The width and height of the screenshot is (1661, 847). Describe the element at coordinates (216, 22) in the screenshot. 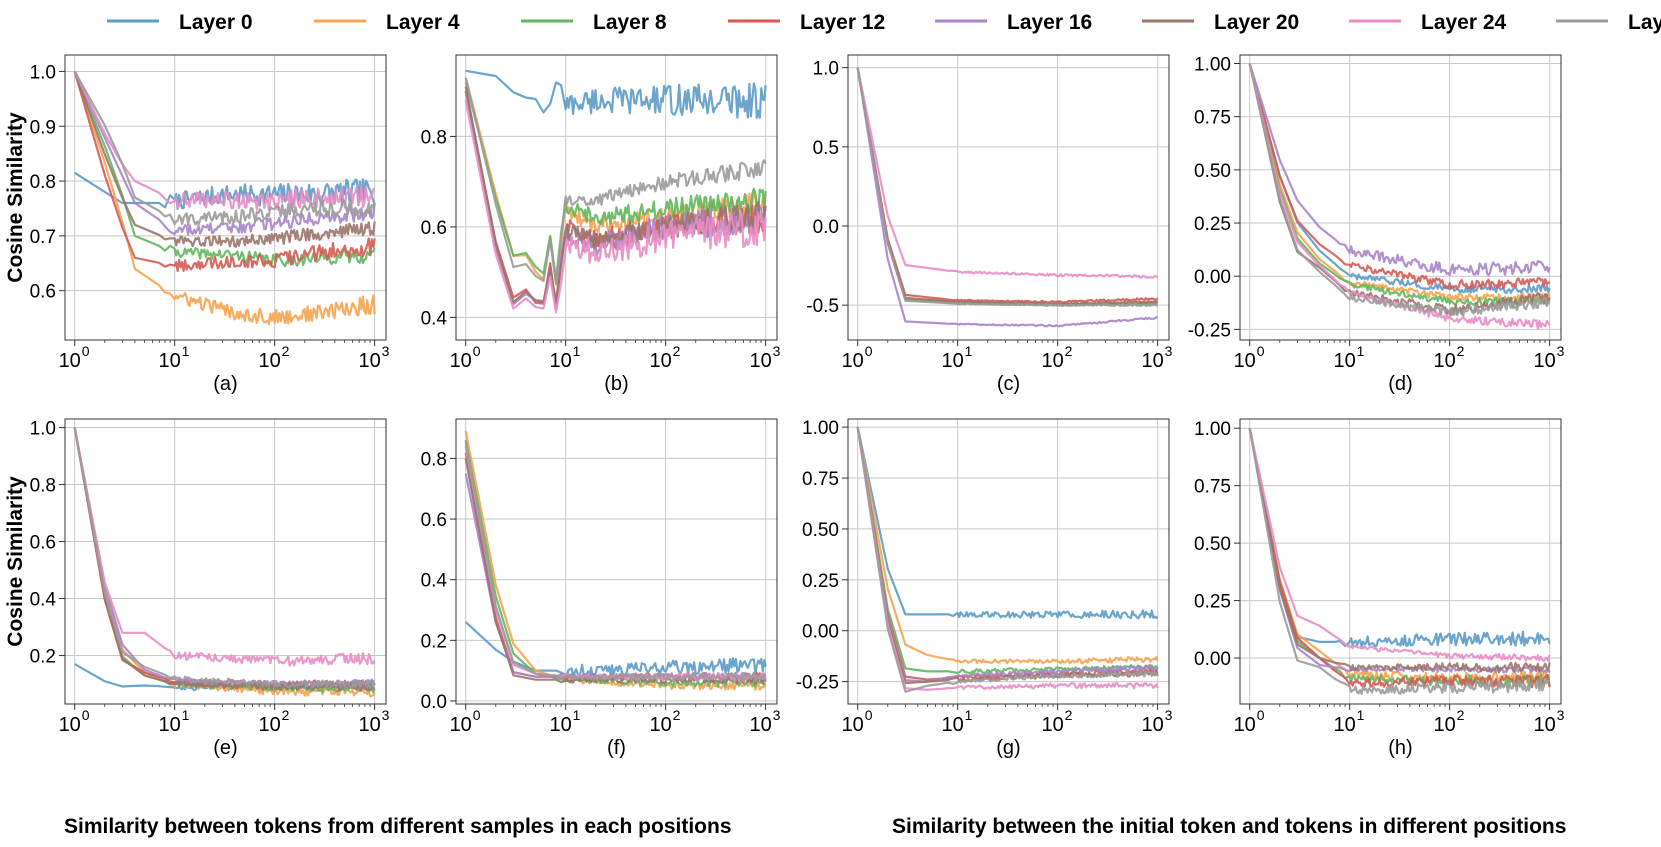

I see `legend-label: Layer 0` at that location.